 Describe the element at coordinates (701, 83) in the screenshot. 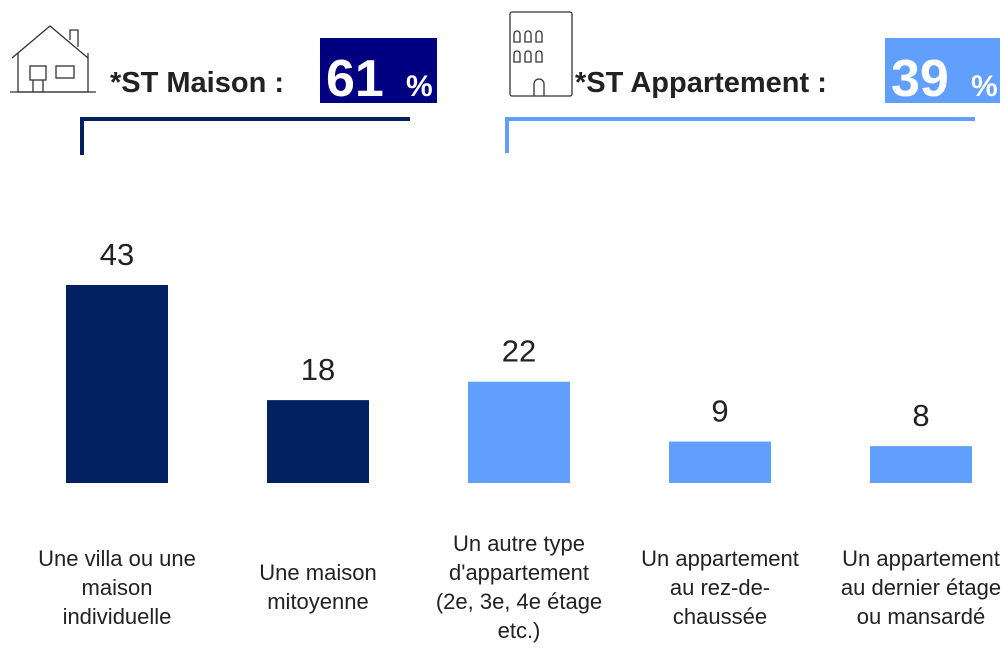

I see `group-label: *ST Appartement :` at that location.